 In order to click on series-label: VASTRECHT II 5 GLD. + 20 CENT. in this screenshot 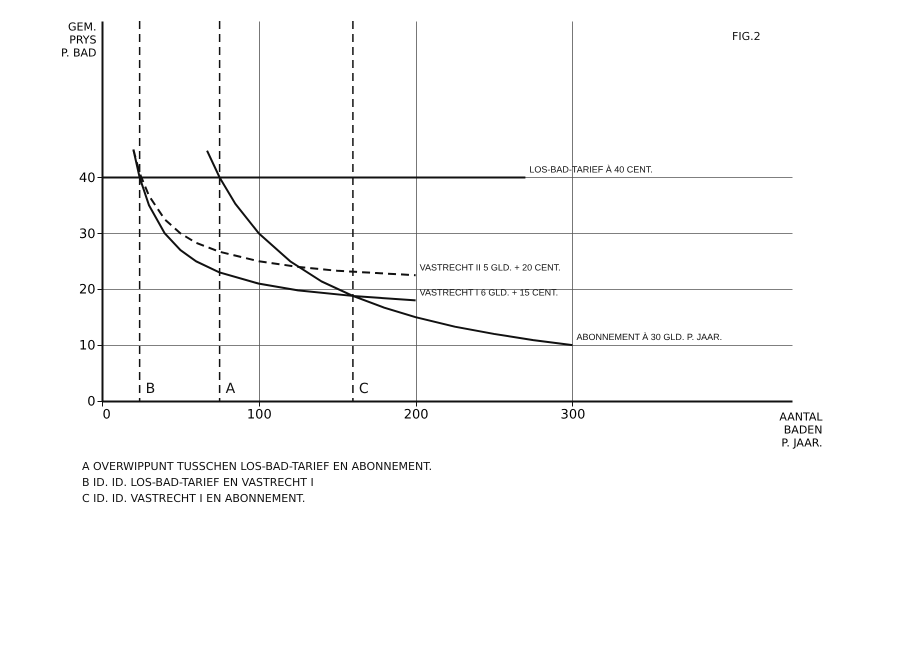, I will do `click(490, 267)`.